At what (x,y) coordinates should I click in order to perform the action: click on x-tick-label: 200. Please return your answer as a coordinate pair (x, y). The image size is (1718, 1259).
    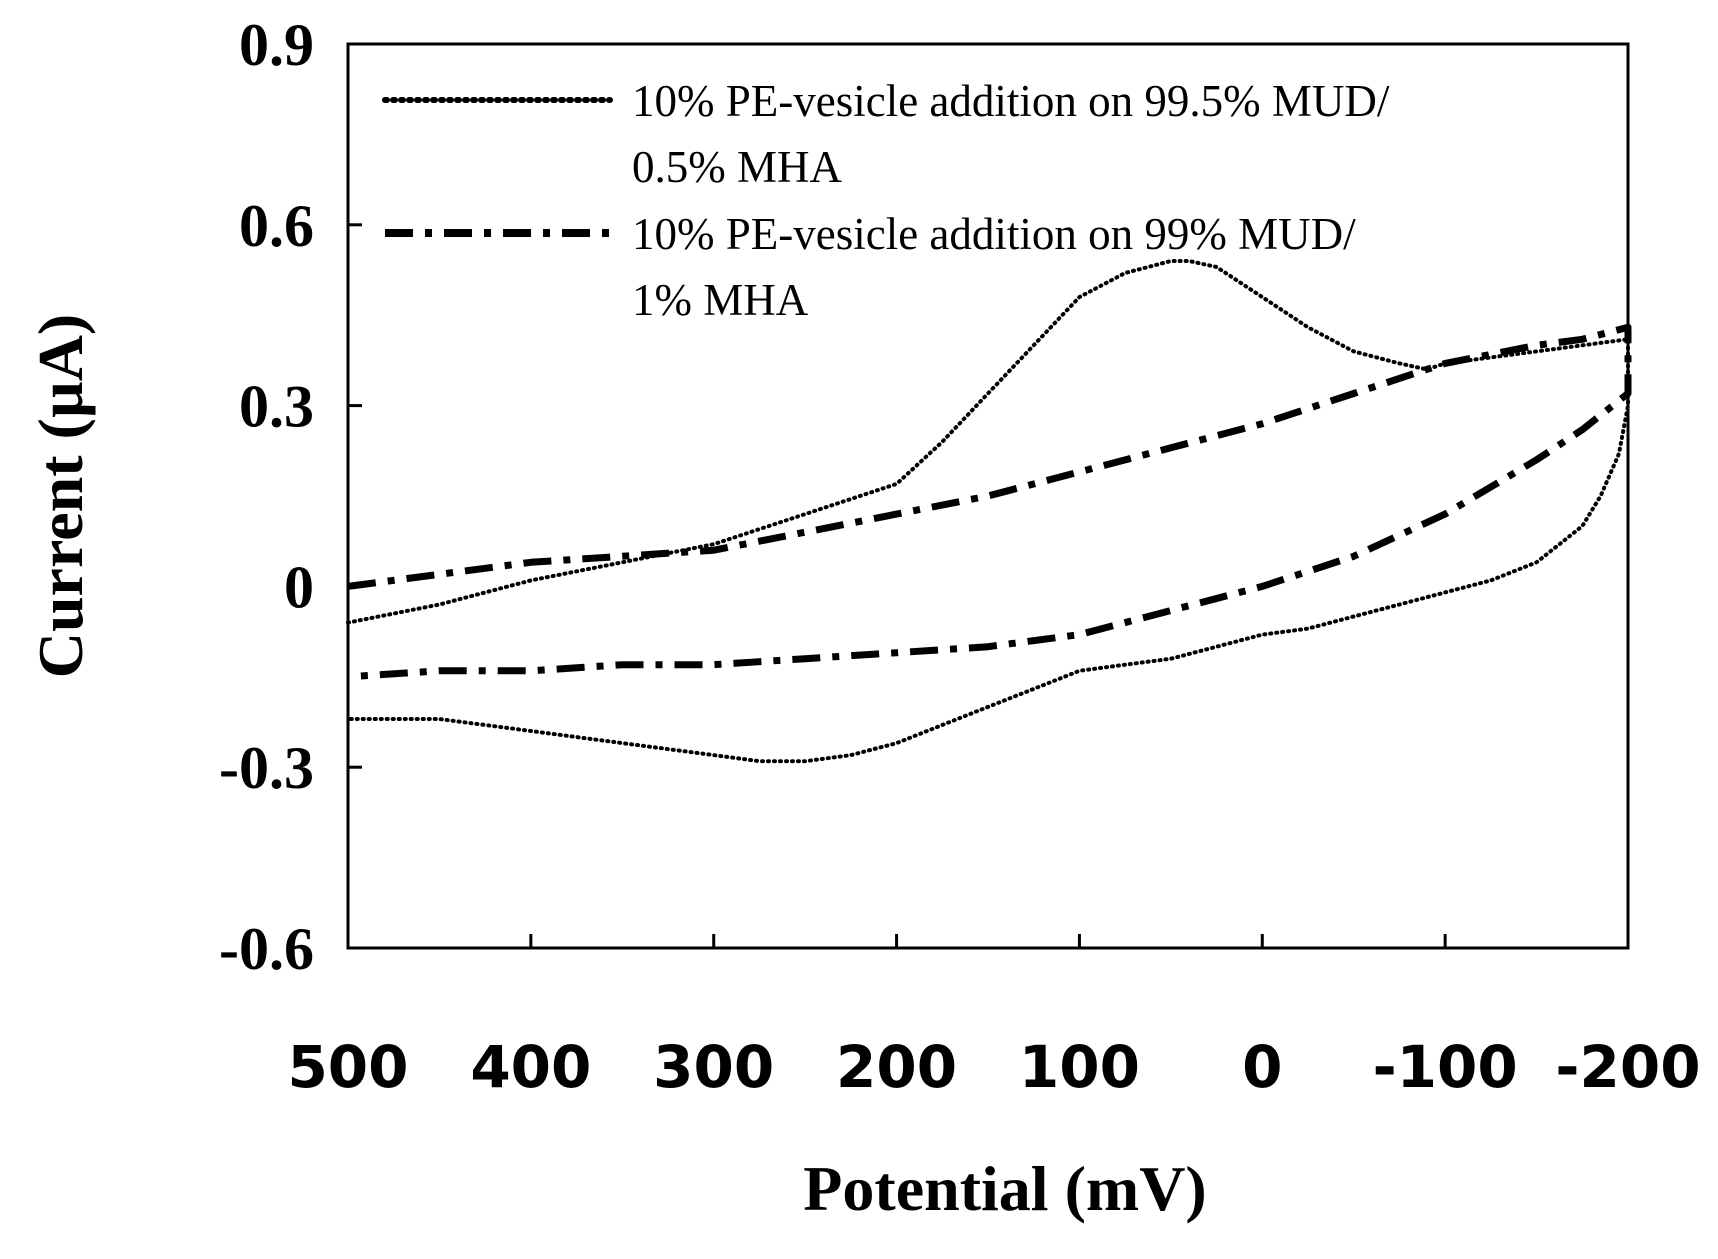
    Looking at the image, I should click on (896, 1067).